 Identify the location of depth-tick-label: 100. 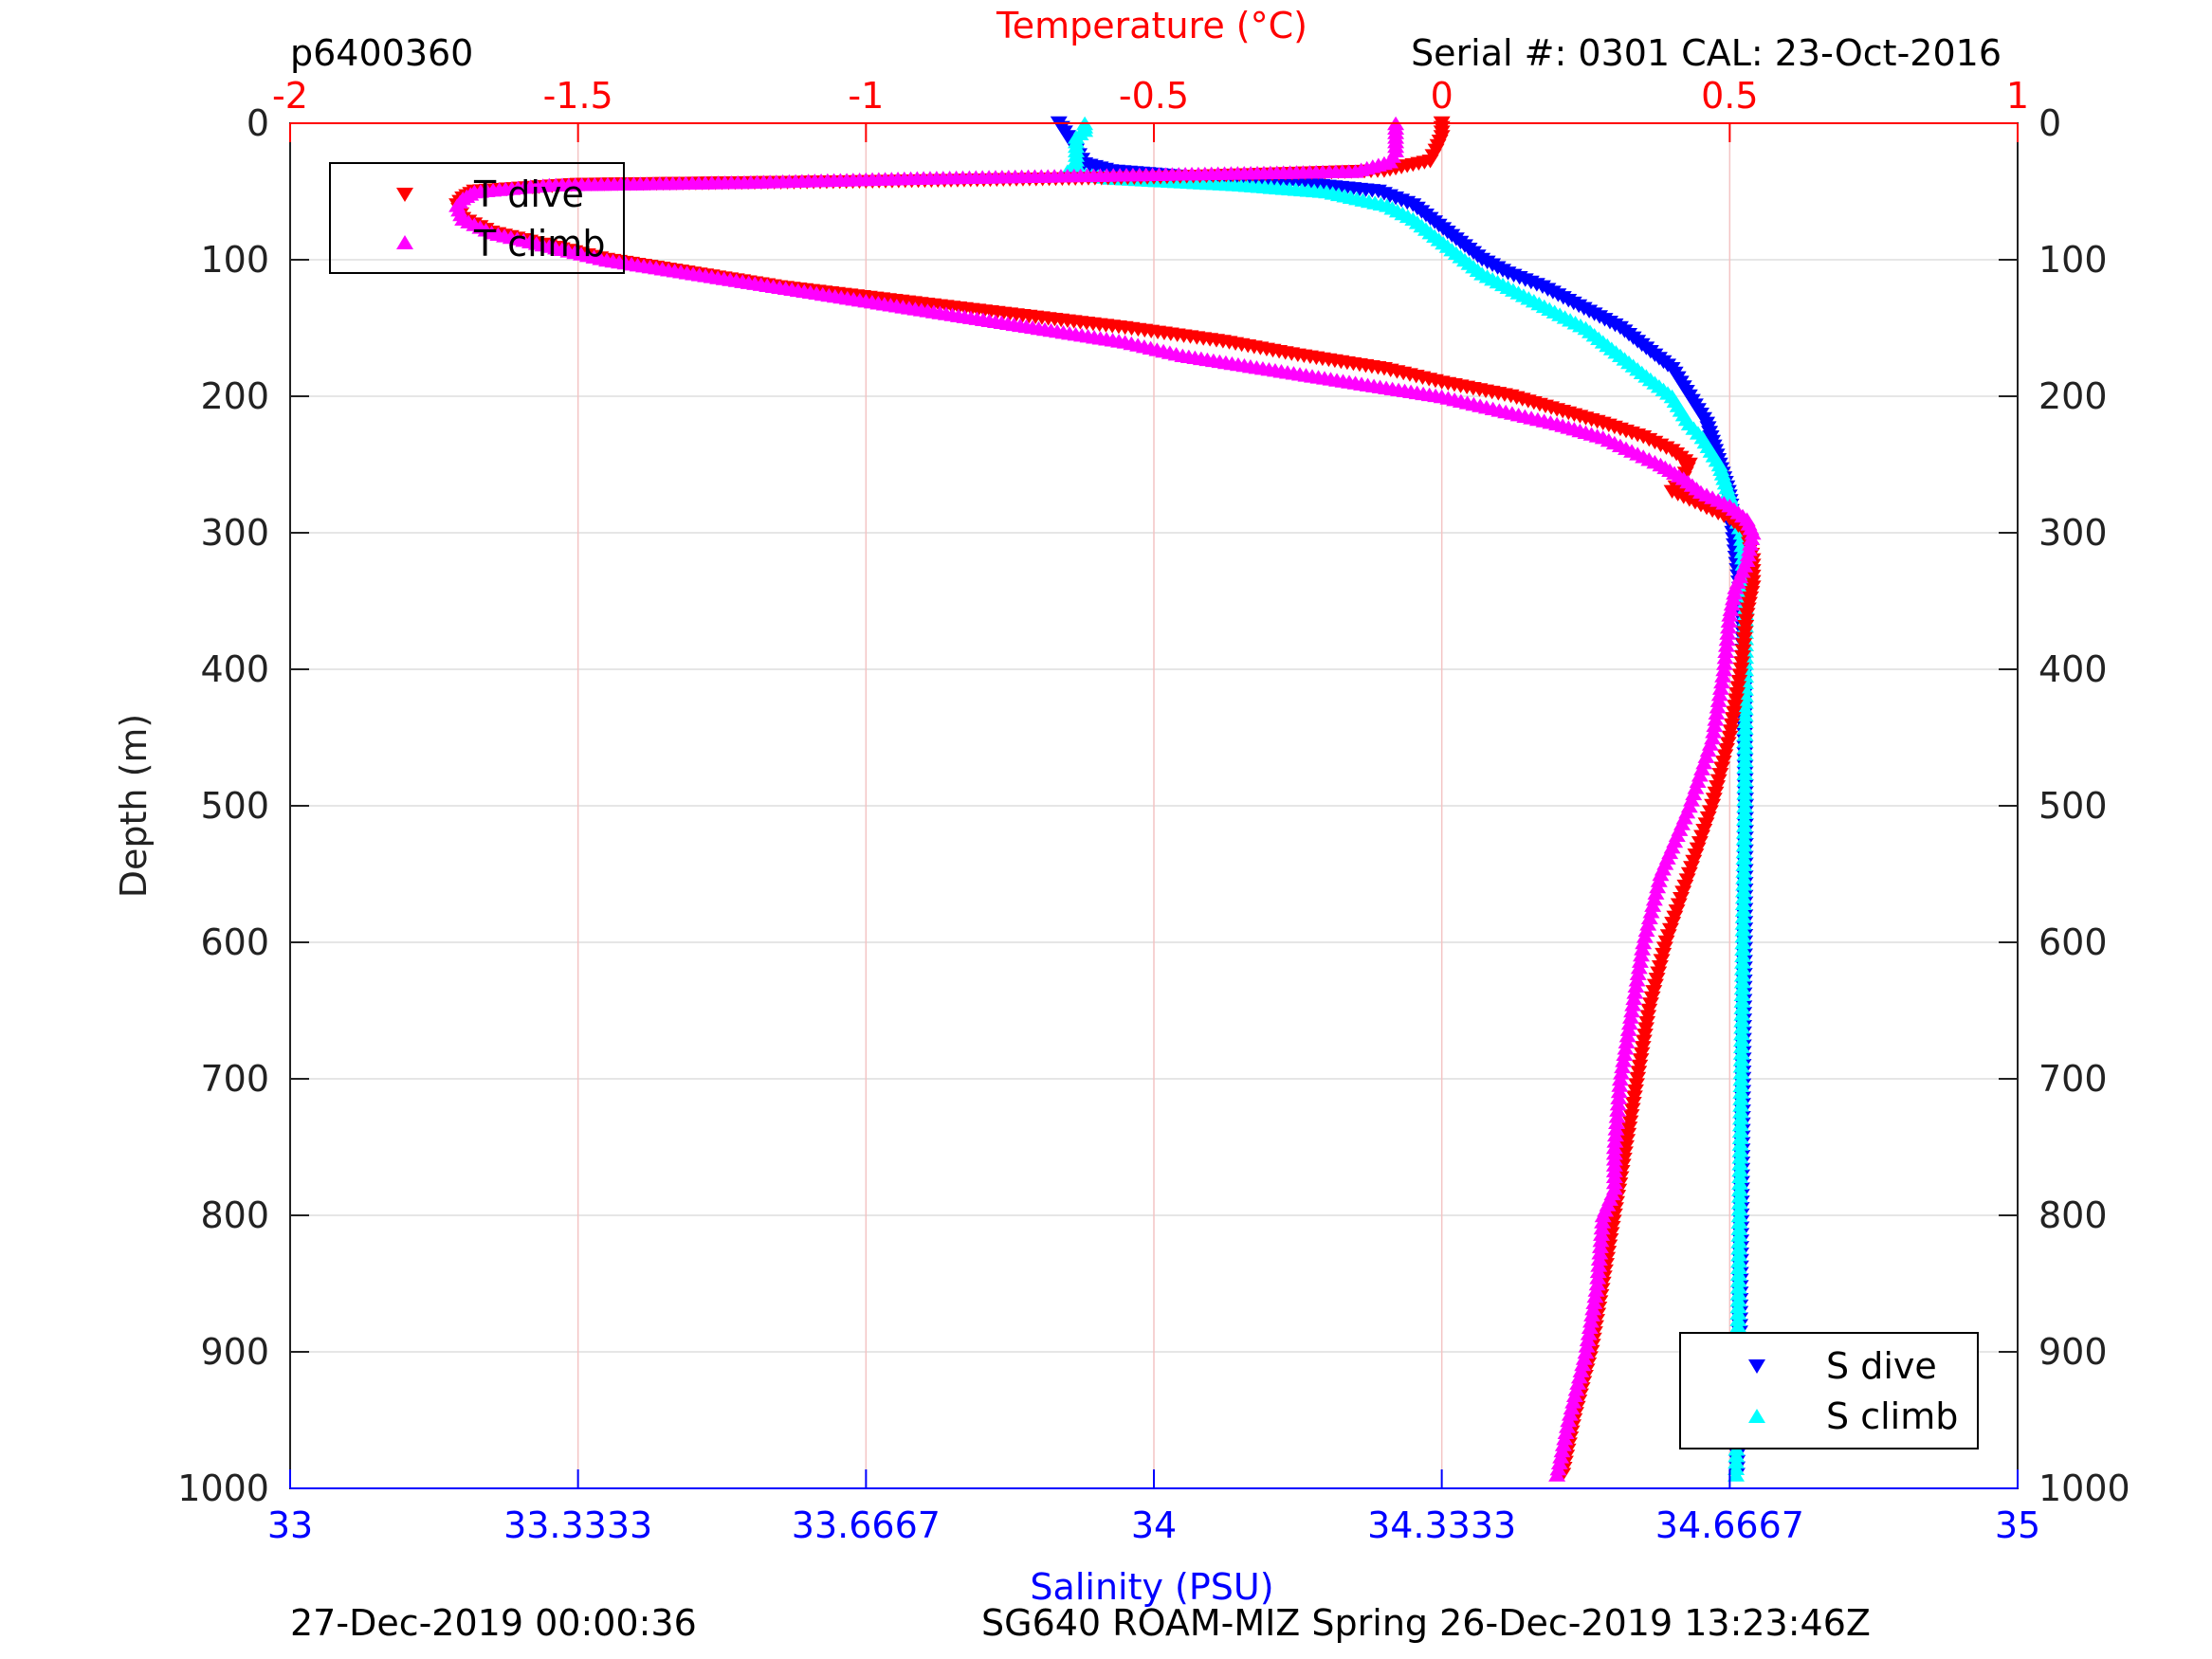
(234, 260).